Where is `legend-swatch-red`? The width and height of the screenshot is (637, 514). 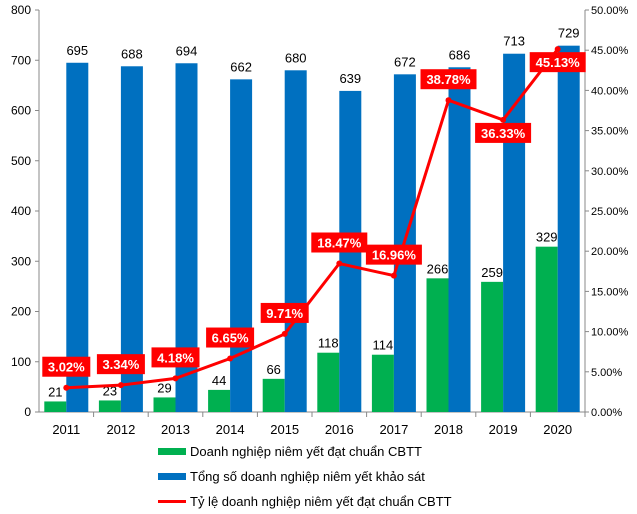
legend-swatch-red is located at coordinates (172, 501).